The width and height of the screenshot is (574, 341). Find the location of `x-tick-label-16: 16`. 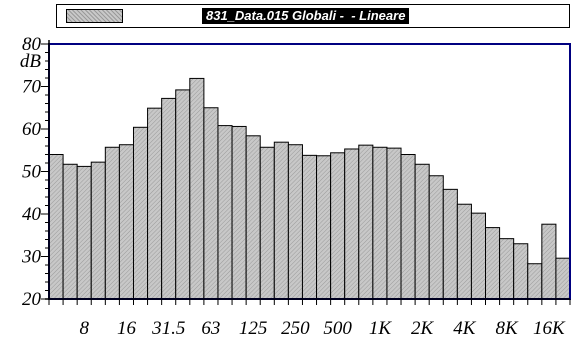

x-tick-label-16: 16 is located at coordinates (127, 328).